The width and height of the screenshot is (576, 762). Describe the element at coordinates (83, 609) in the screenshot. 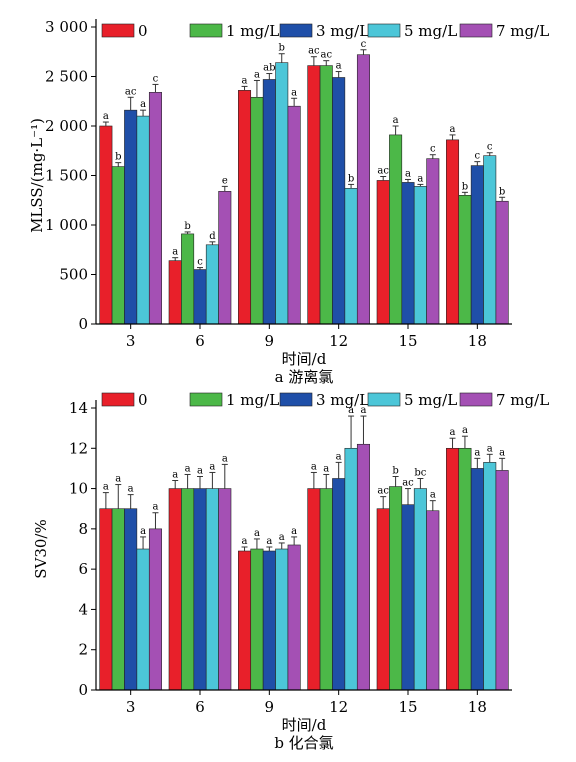

I see `y-tick-label: 4` at that location.